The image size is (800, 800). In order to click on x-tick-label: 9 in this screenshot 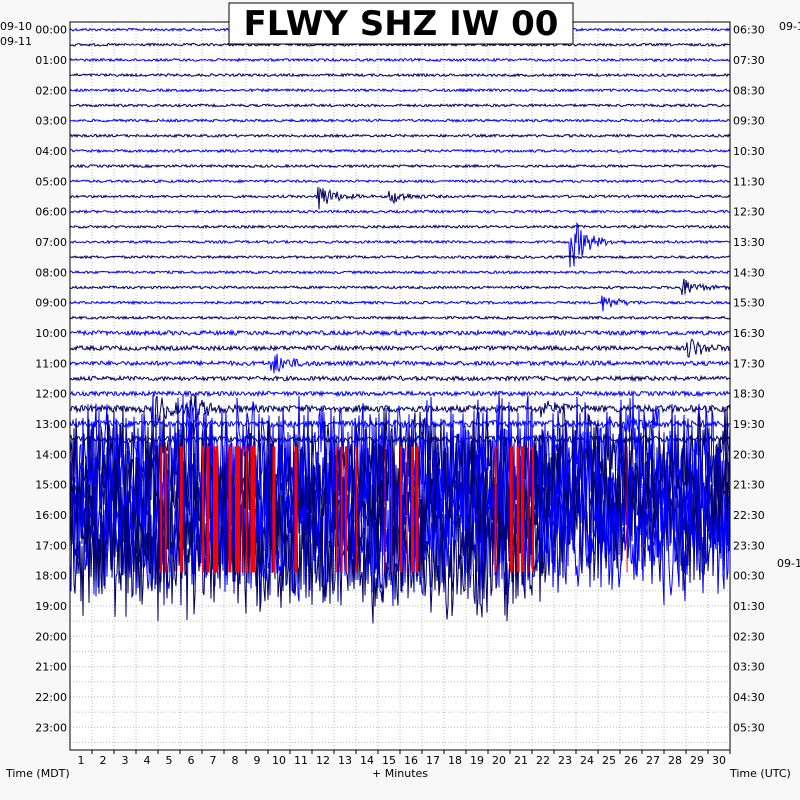, I will do `click(257, 760)`.